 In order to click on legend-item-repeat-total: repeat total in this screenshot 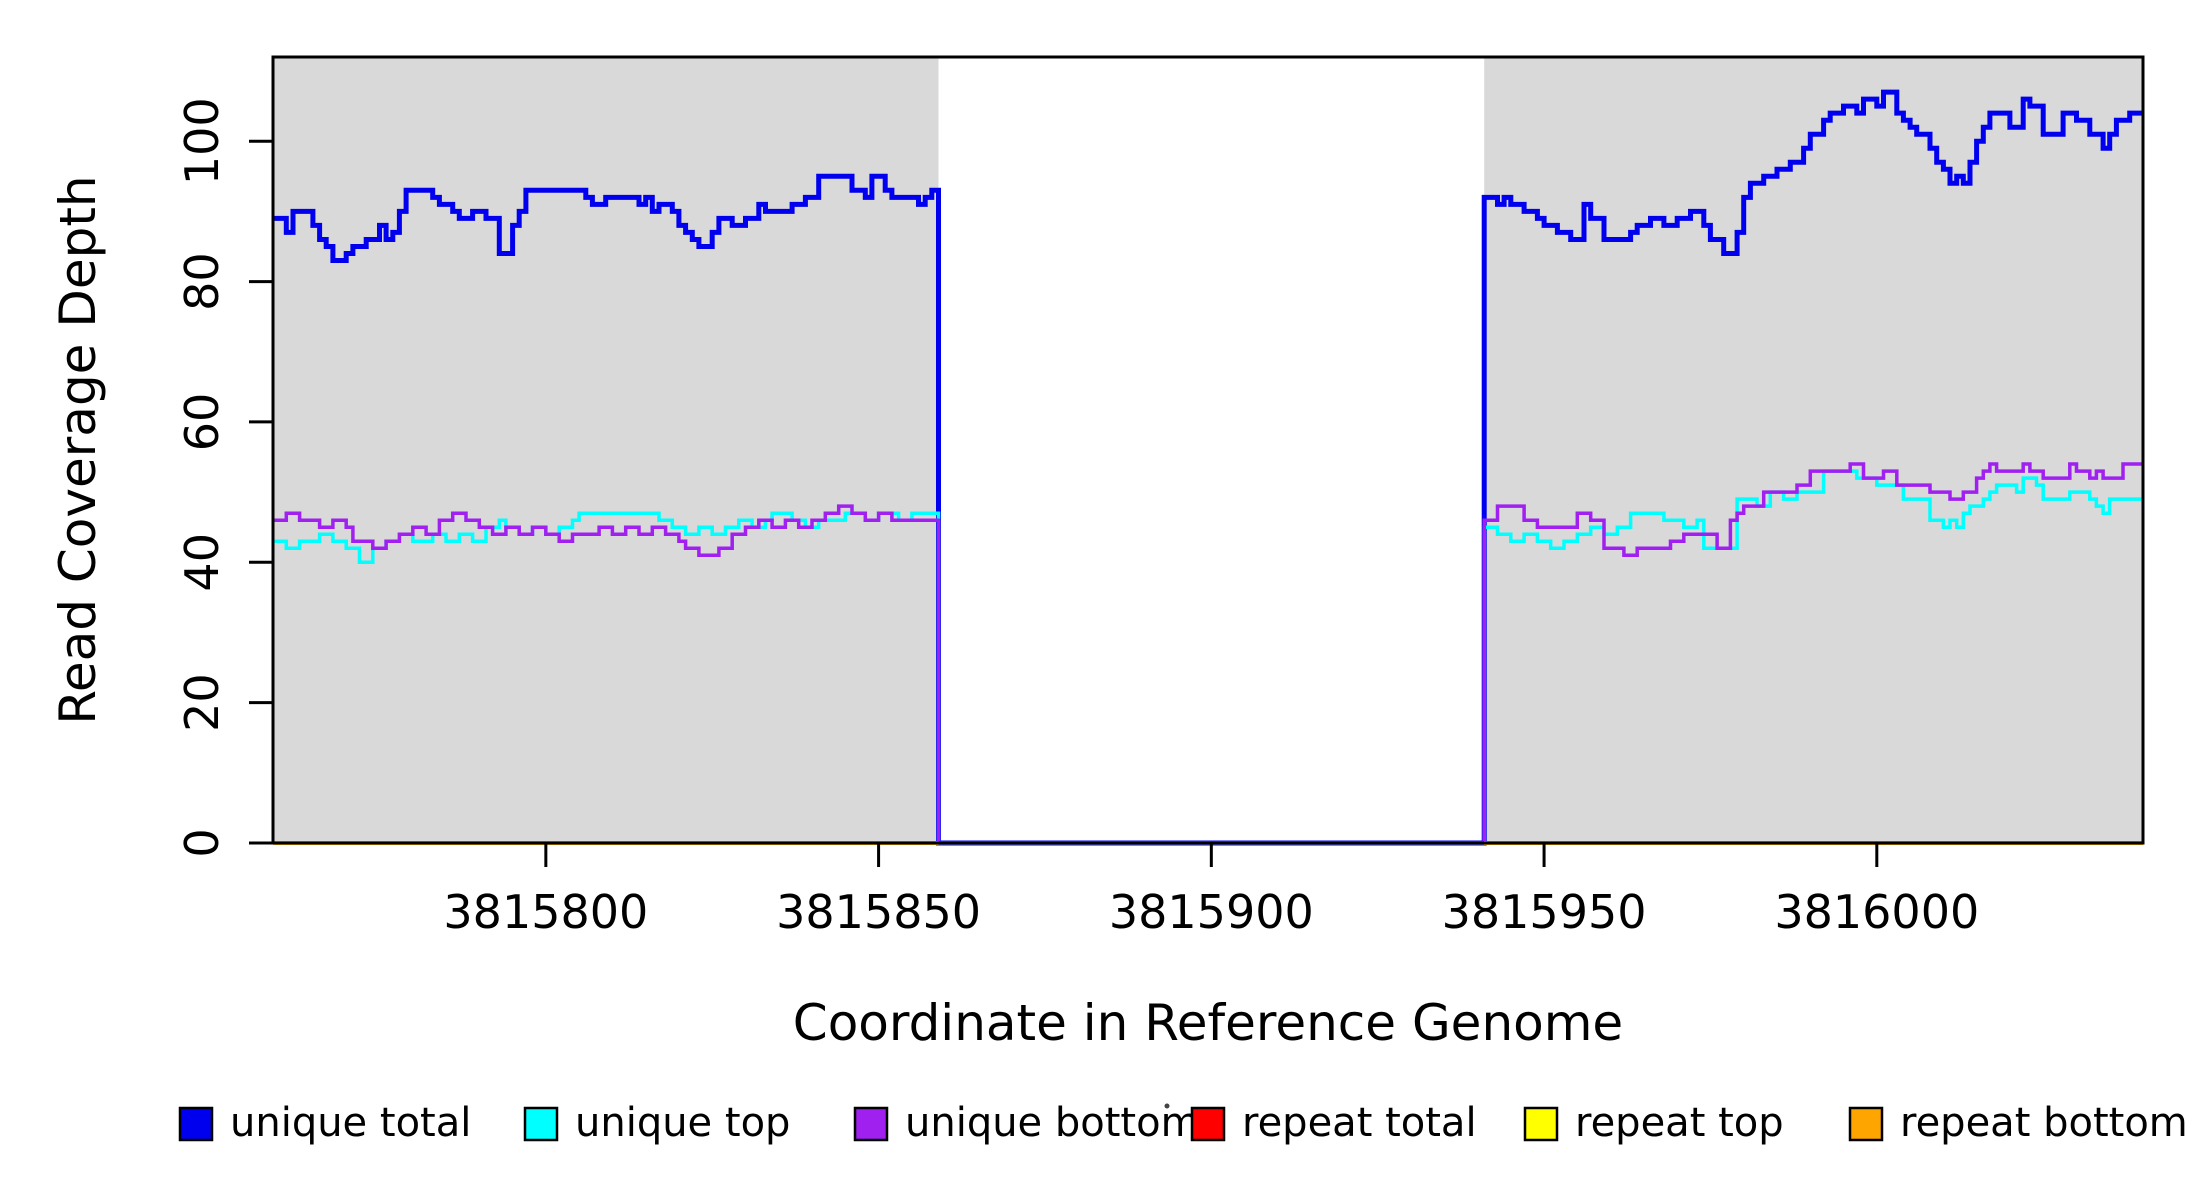, I will do `click(1333, 1123)`.